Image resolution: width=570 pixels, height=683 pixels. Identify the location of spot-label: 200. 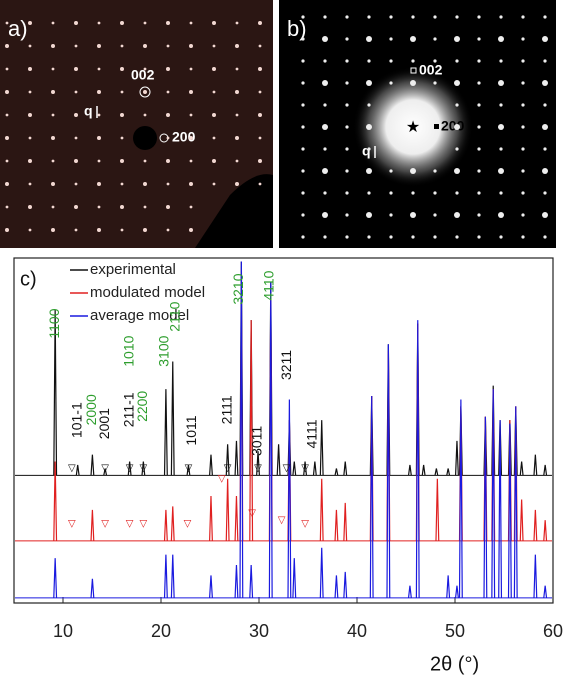
(184, 137).